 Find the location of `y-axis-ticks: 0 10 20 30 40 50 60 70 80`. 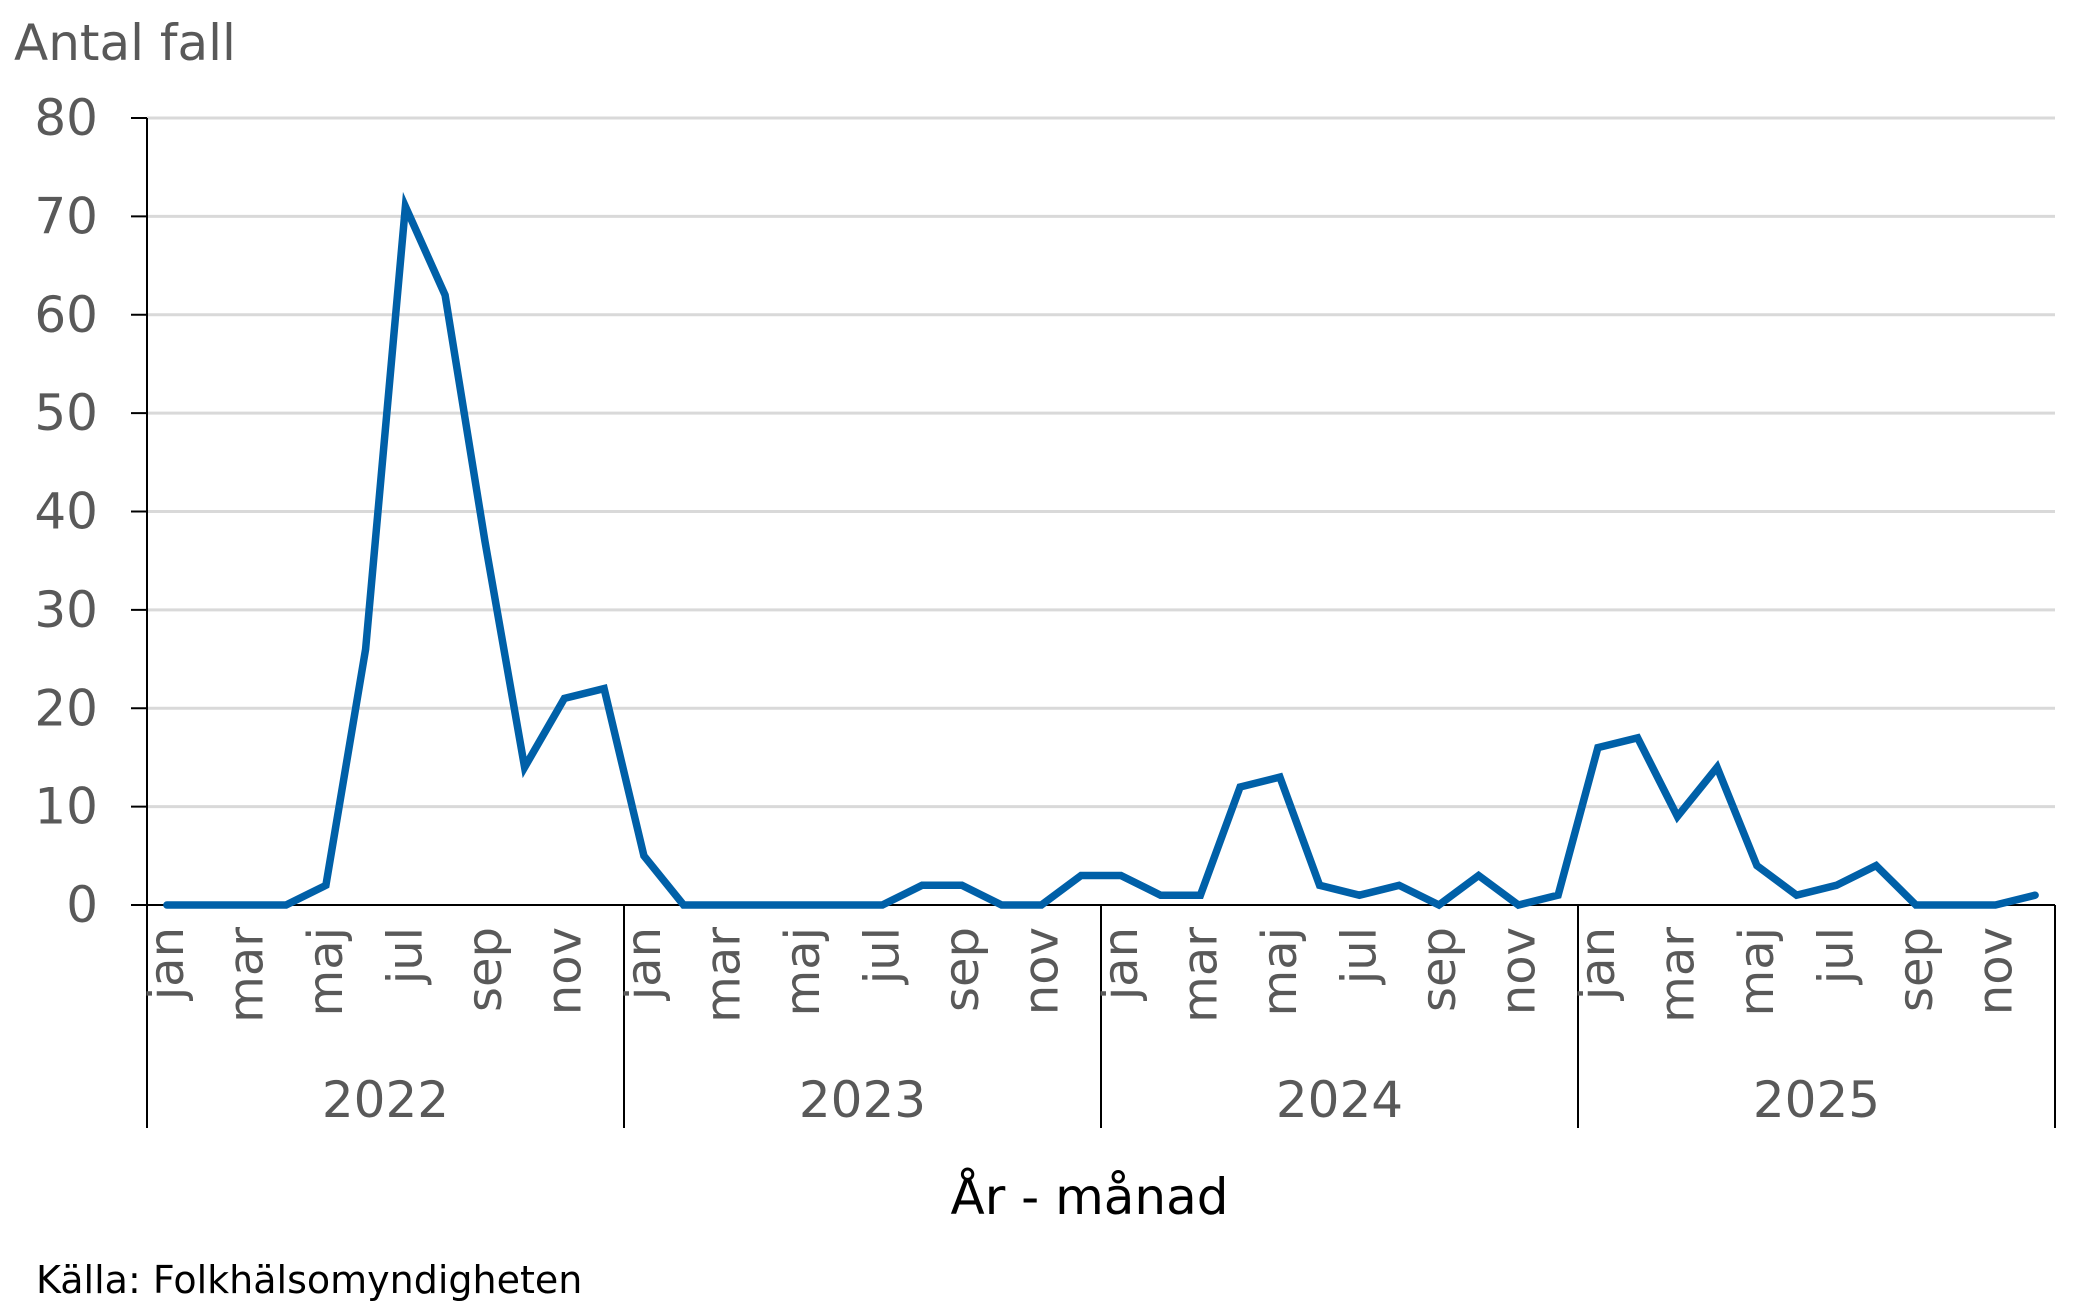

y-axis-ticks: 0 10 20 30 40 50 60 70 80 is located at coordinates (90, 511).